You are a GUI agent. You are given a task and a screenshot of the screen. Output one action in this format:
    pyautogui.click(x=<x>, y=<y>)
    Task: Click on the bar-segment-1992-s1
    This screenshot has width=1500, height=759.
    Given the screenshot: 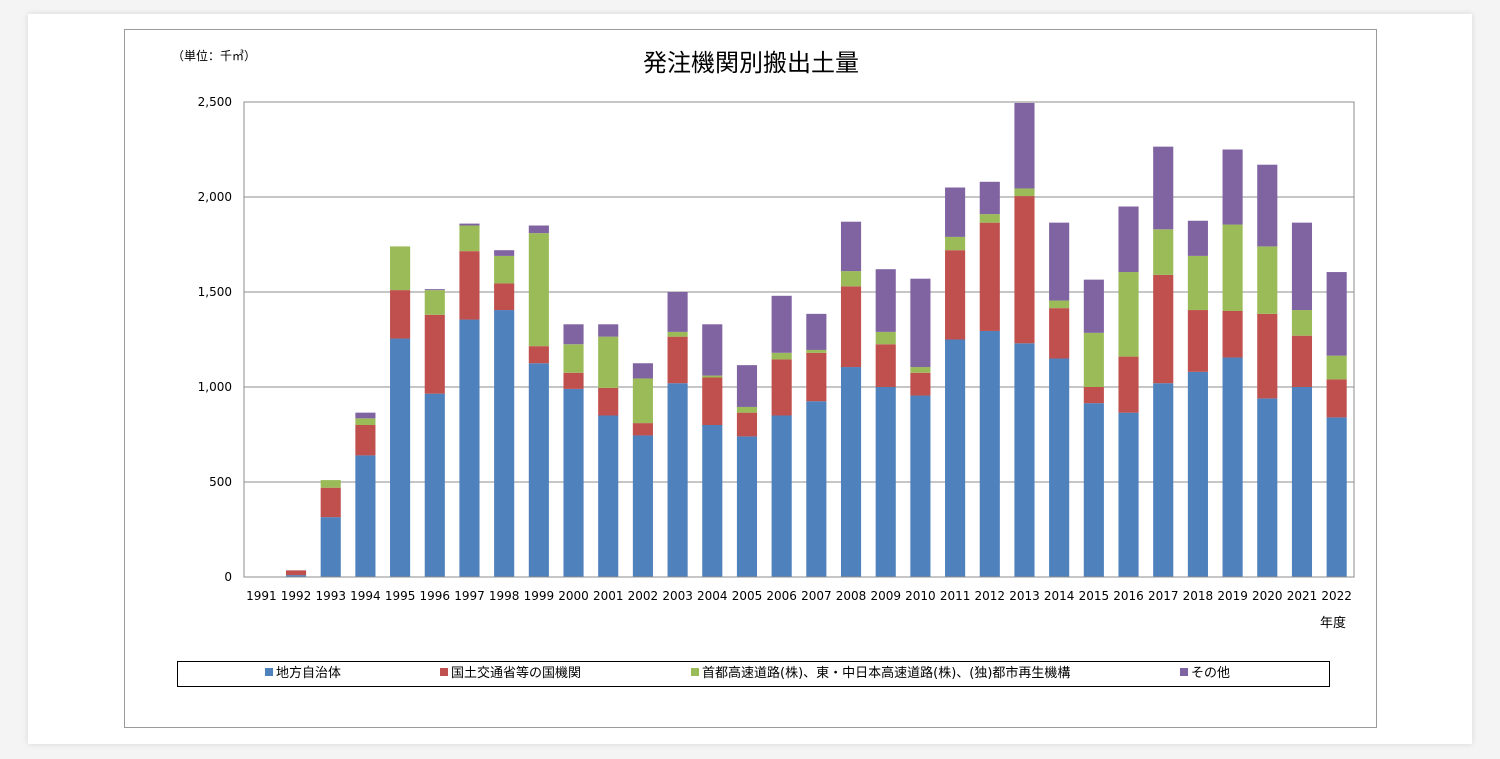 What is the action you would take?
    pyautogui.click(x=296, y=573)
    